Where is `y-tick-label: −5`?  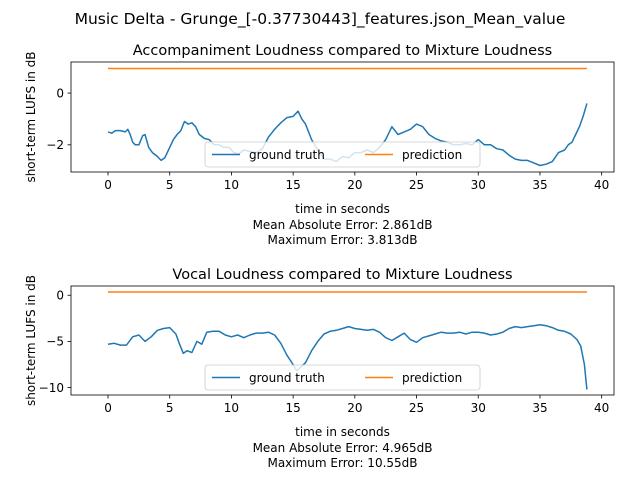 y-tick-label: −5 is located at coordinates (55, 342).